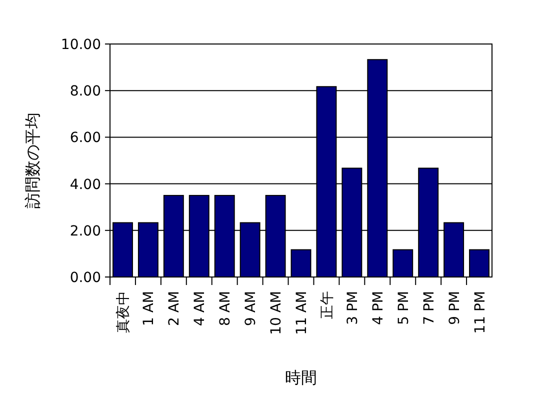 The image size is (548, 398). What do you see at coordinates (200, 308) in the screenshot?
I see `x-tick-label: 4 AM` at bounding box center [200, 308].